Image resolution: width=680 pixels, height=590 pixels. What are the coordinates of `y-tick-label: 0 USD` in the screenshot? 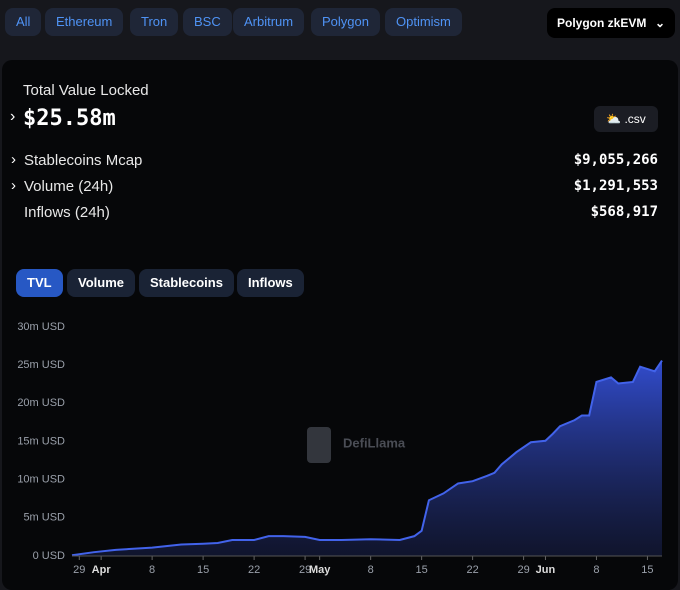 It's located at (49, 556).